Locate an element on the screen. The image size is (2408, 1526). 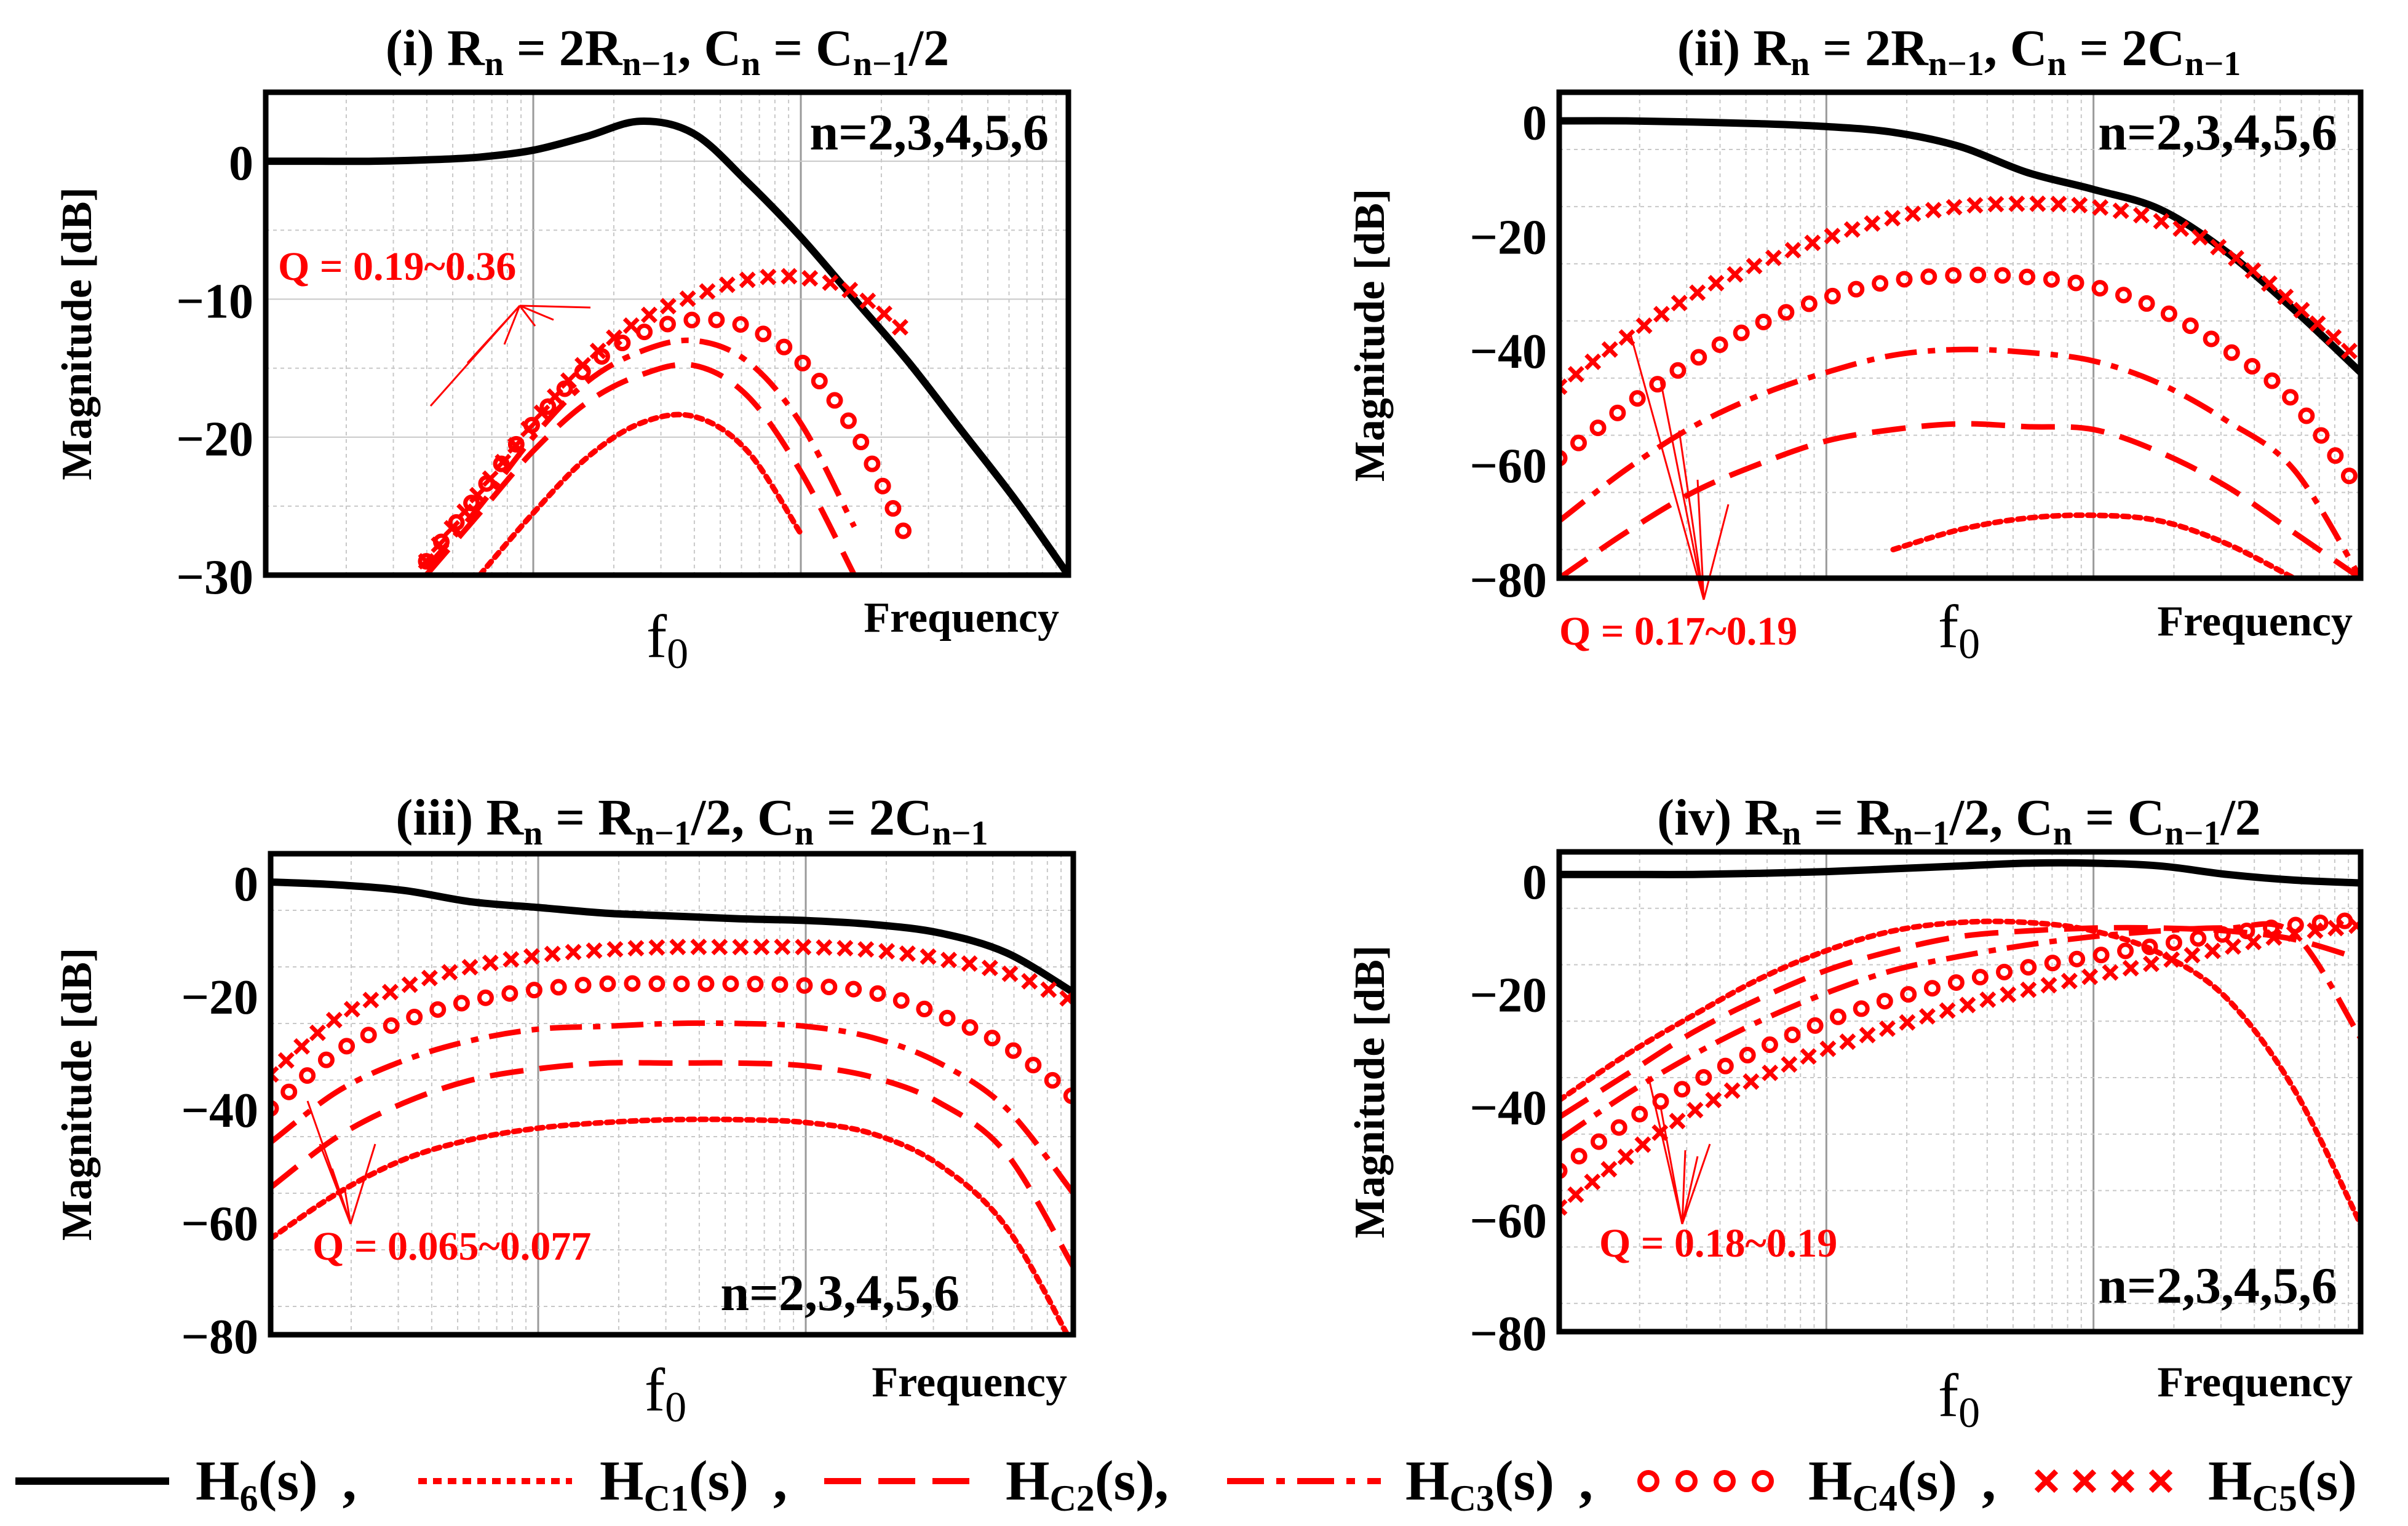
y-axis-label: Magnitude [dB] is located at coordinates (77, 333).